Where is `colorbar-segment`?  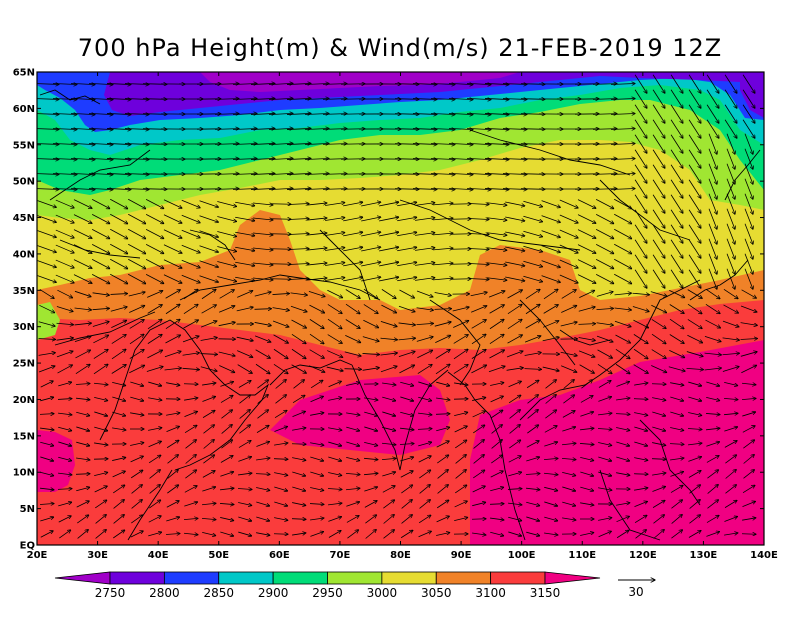 colorbar-segment is located at coordinates (572, 578).